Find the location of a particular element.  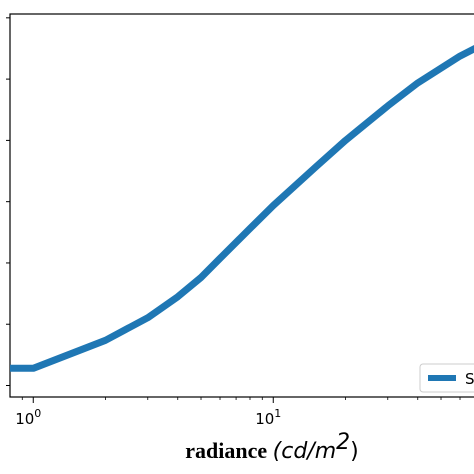

y-axis-ticks is located at coordinates (8, 202).